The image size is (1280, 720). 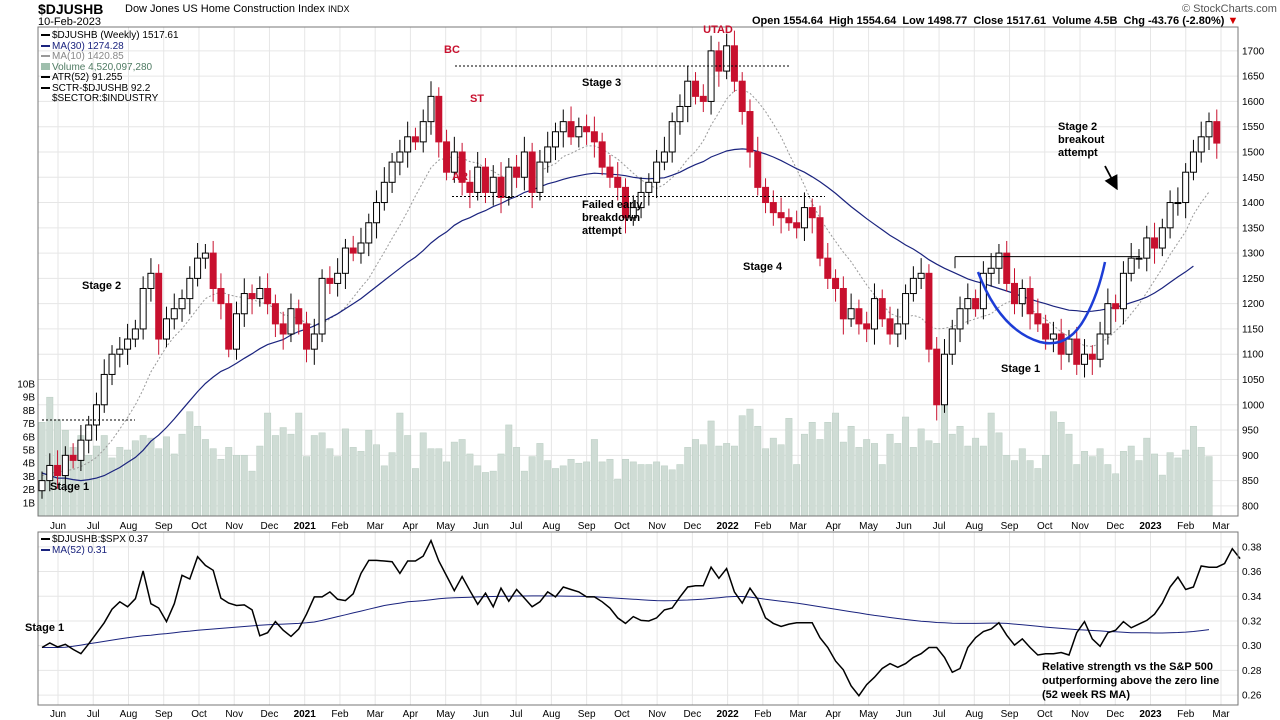 What do you see at coordinates (26, 385) in the screenshot?
I see `volume-tick-label: 10B` at bounding box center [26, 385].